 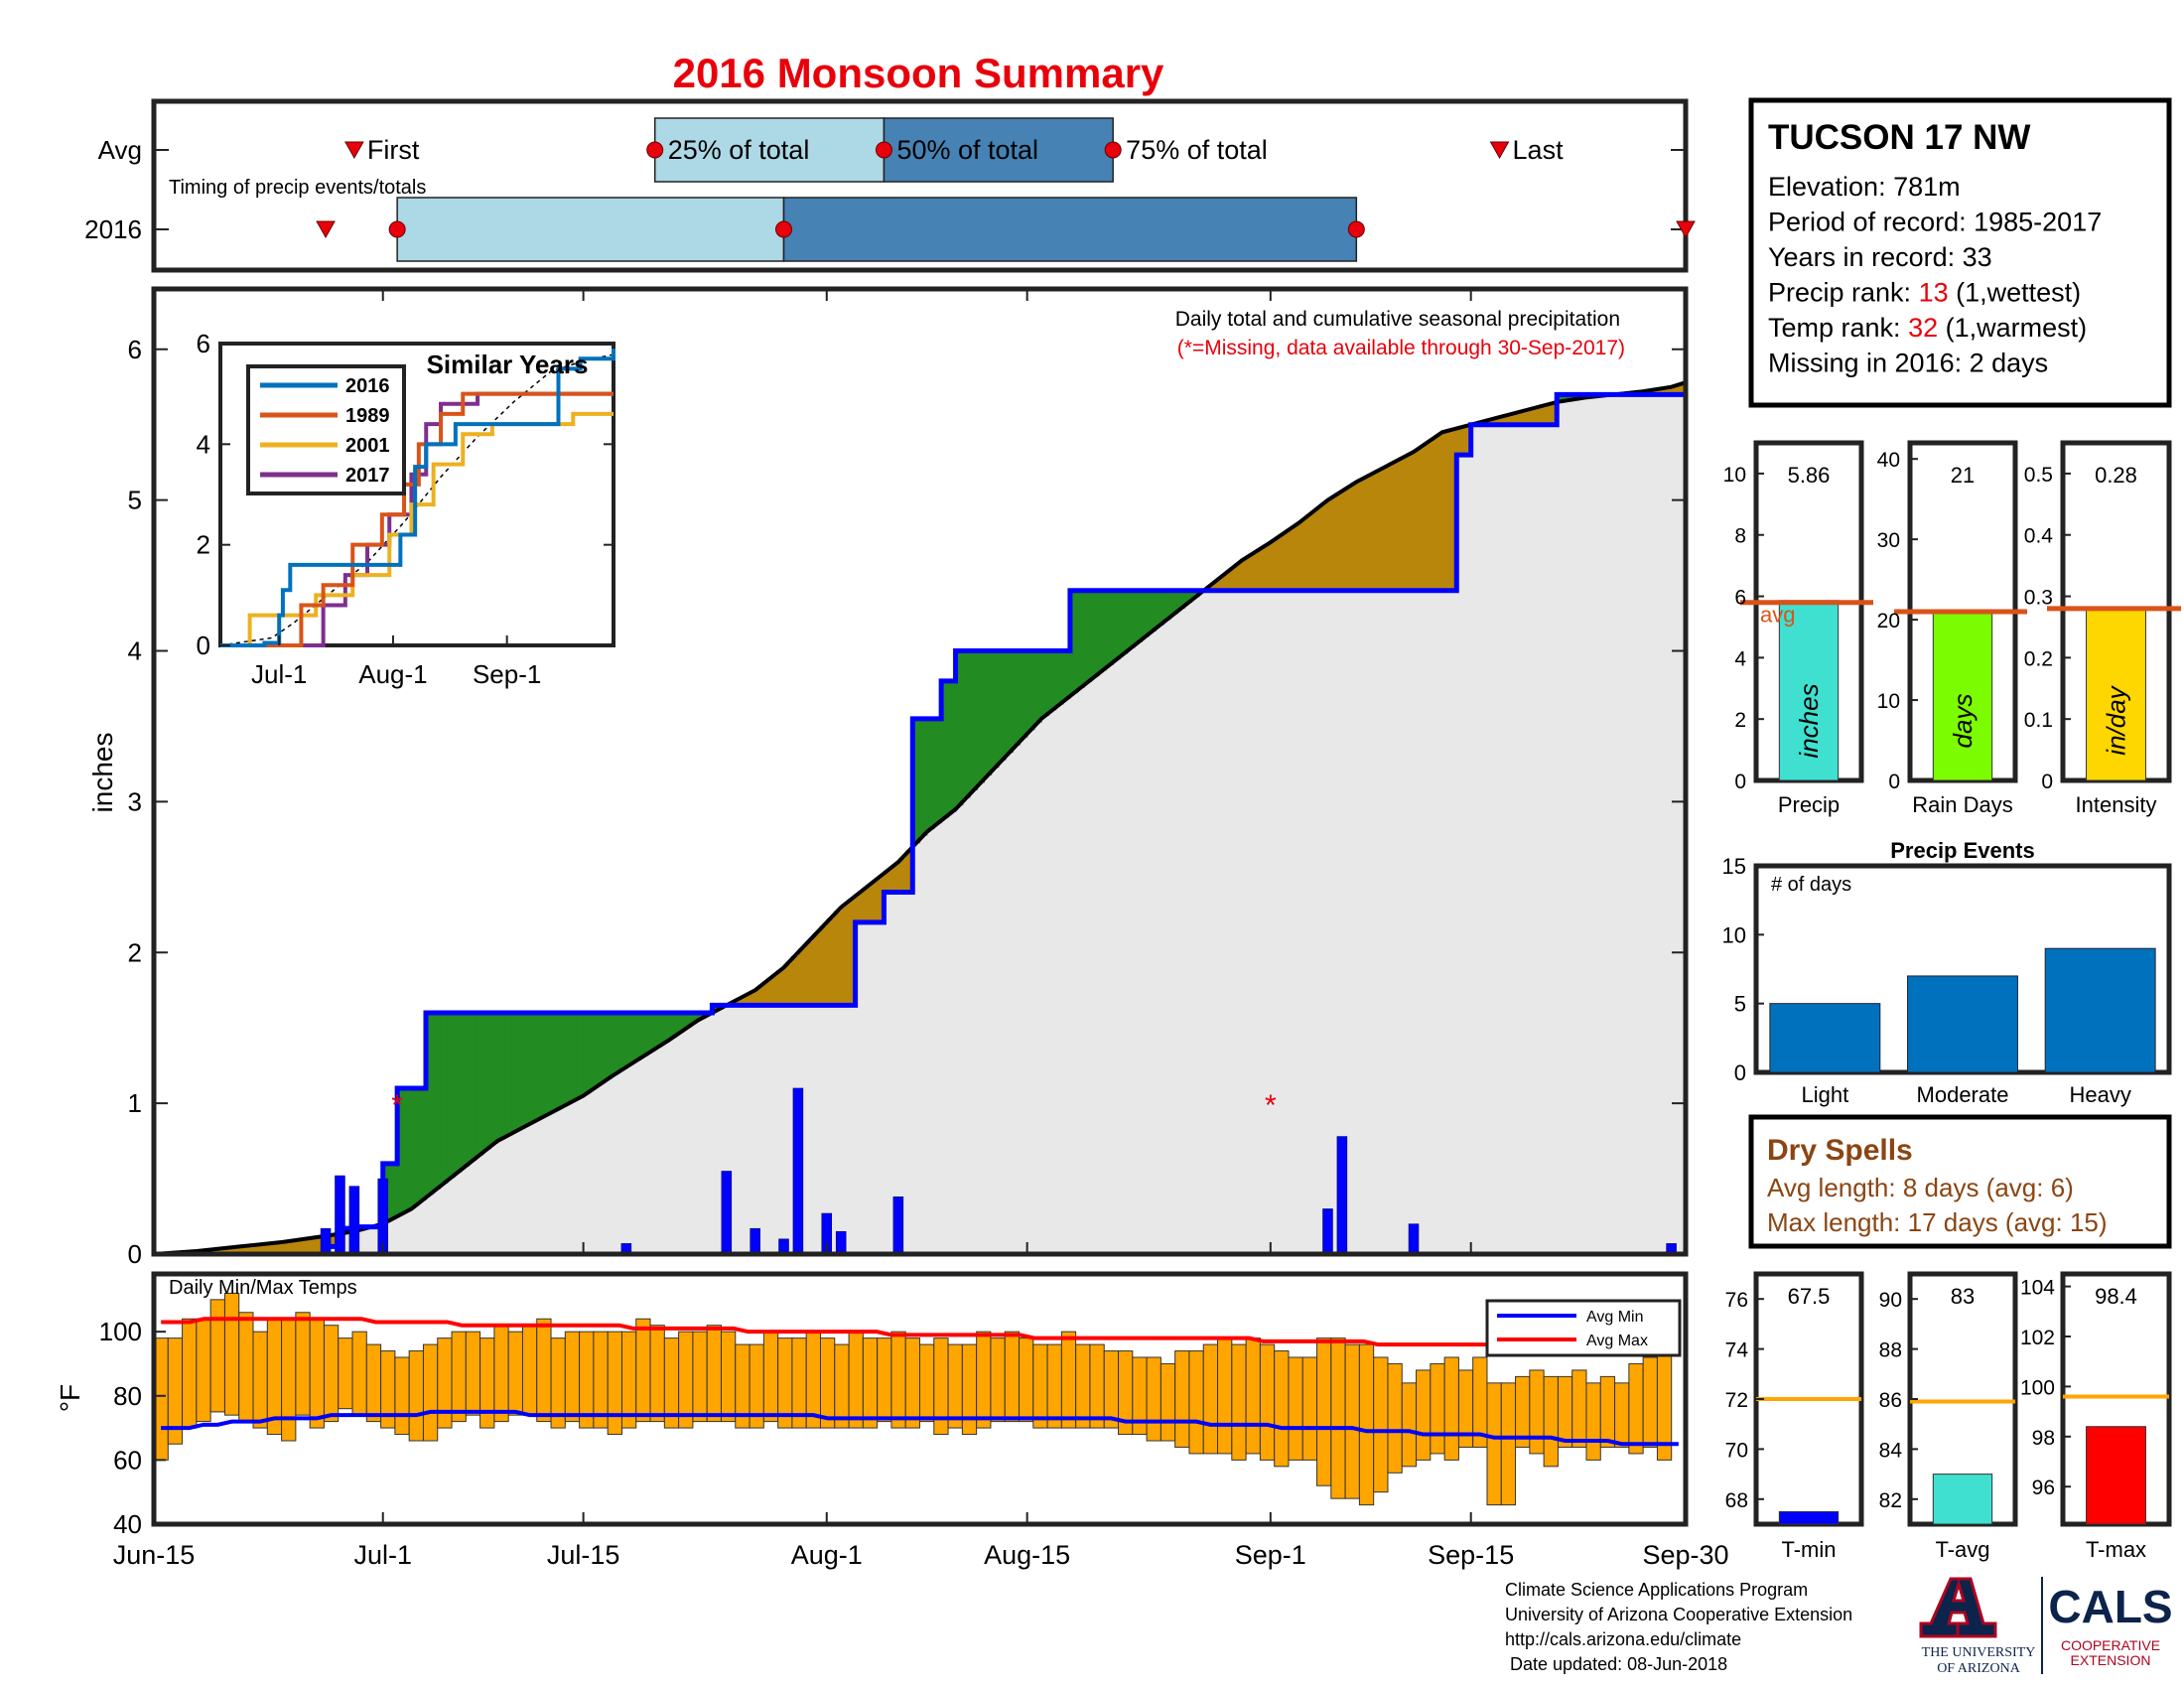 I want to click on station-line-5: Missing in 2016: 2 days, so click(x=1908, y=363).